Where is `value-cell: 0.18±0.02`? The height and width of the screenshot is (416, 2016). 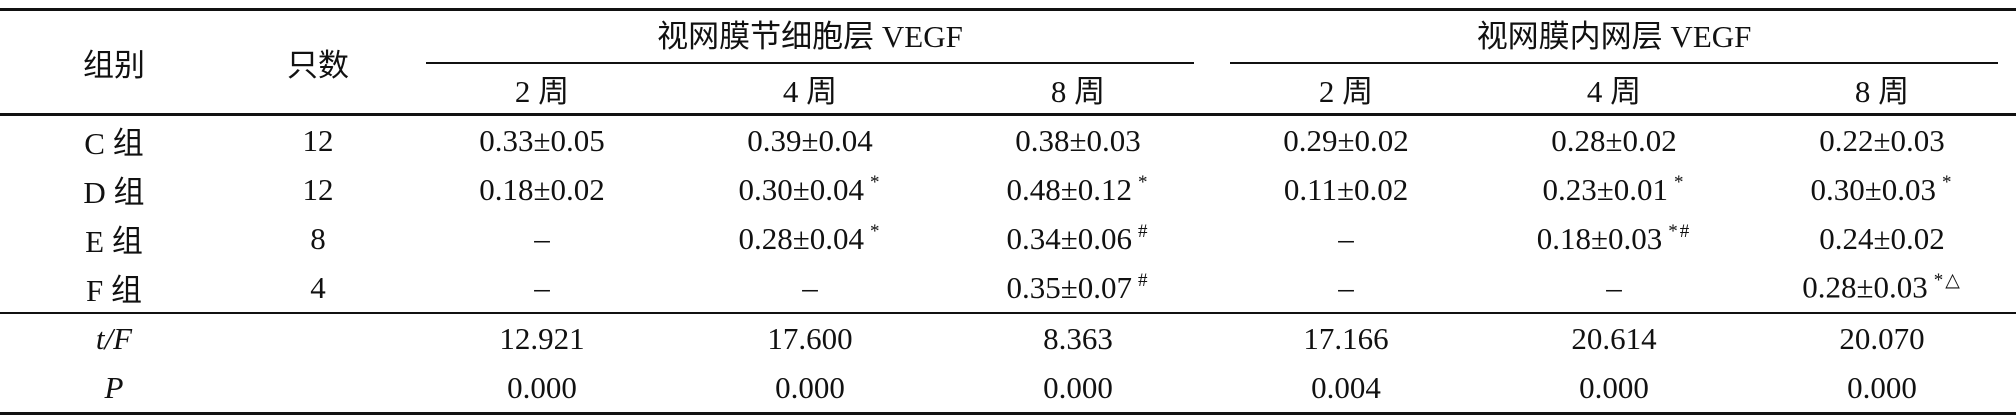 value-cell: 0.18±0.02 is located at coordinates (542, 189).